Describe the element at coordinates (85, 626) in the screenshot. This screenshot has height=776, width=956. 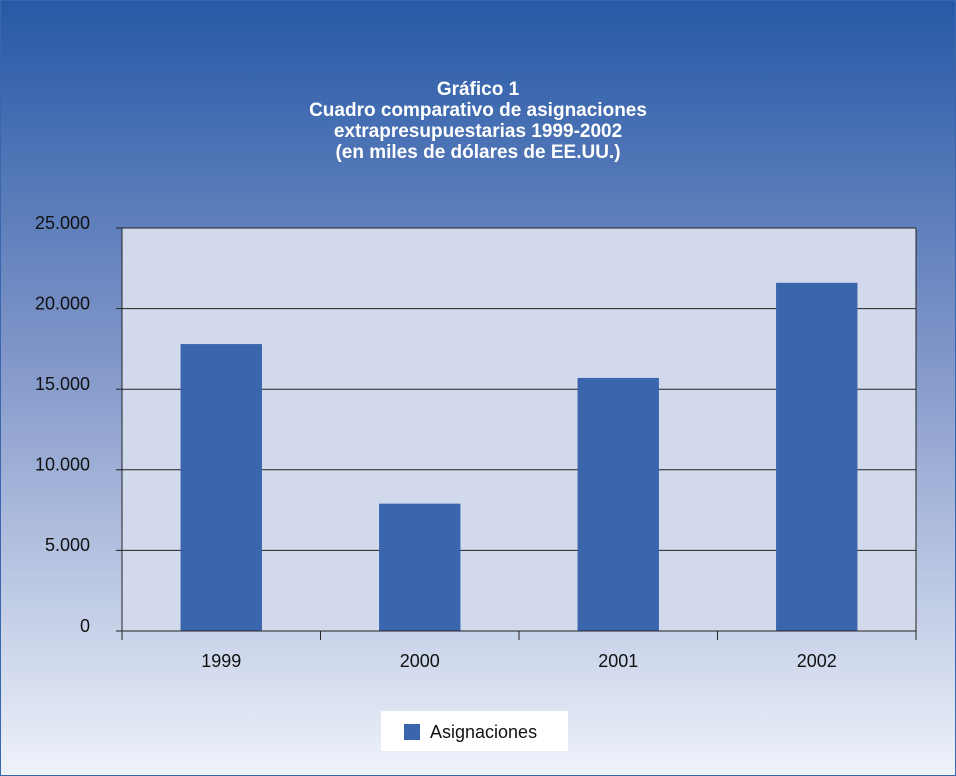
I see `y-tick-label: 0` at that location.